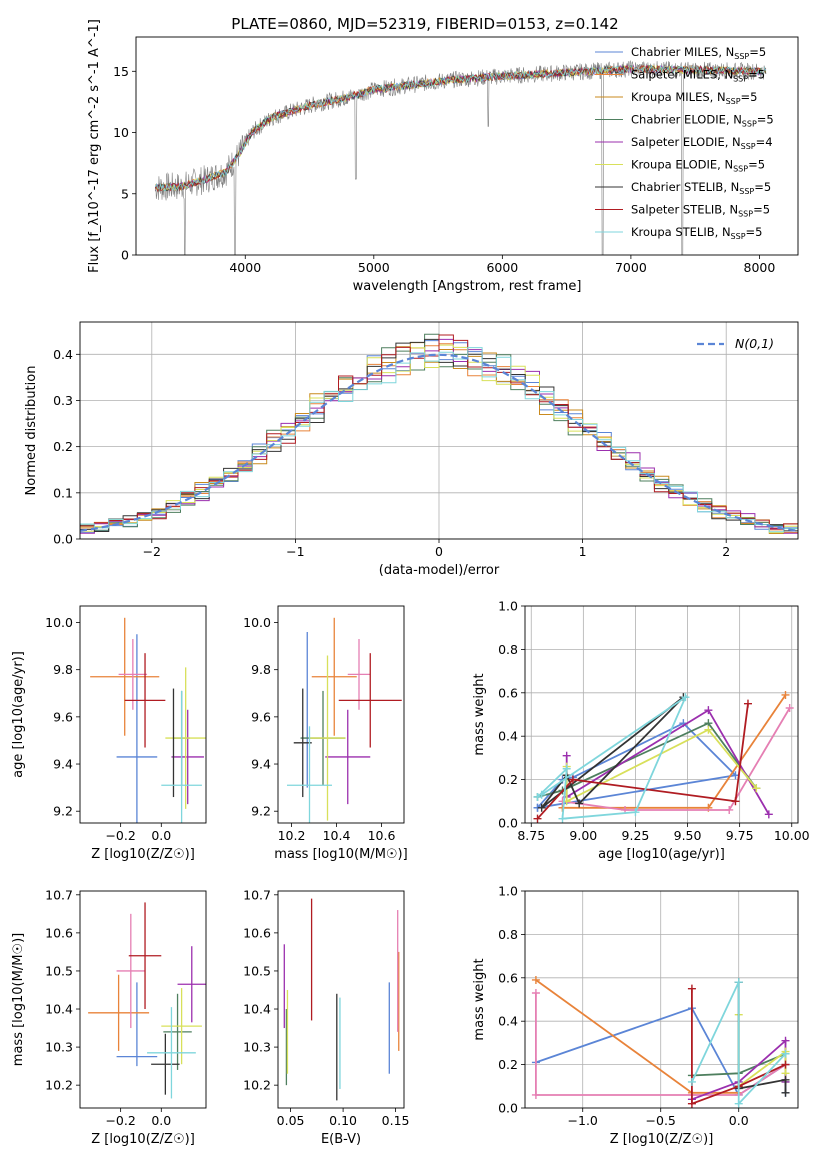  I want to click on x-tick-label: 0, so click(439, 551).